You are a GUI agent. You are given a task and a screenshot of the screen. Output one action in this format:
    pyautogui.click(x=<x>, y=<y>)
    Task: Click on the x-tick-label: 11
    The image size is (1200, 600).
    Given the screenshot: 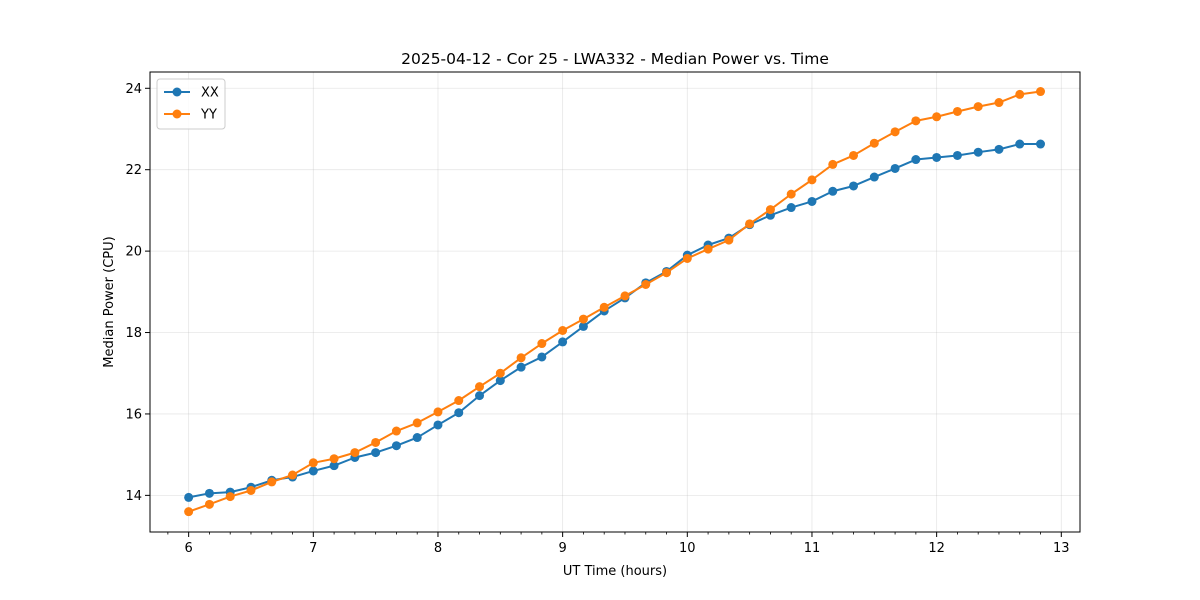 What is the action you would take?
    pyautogui.click(x=812, y=548)
    